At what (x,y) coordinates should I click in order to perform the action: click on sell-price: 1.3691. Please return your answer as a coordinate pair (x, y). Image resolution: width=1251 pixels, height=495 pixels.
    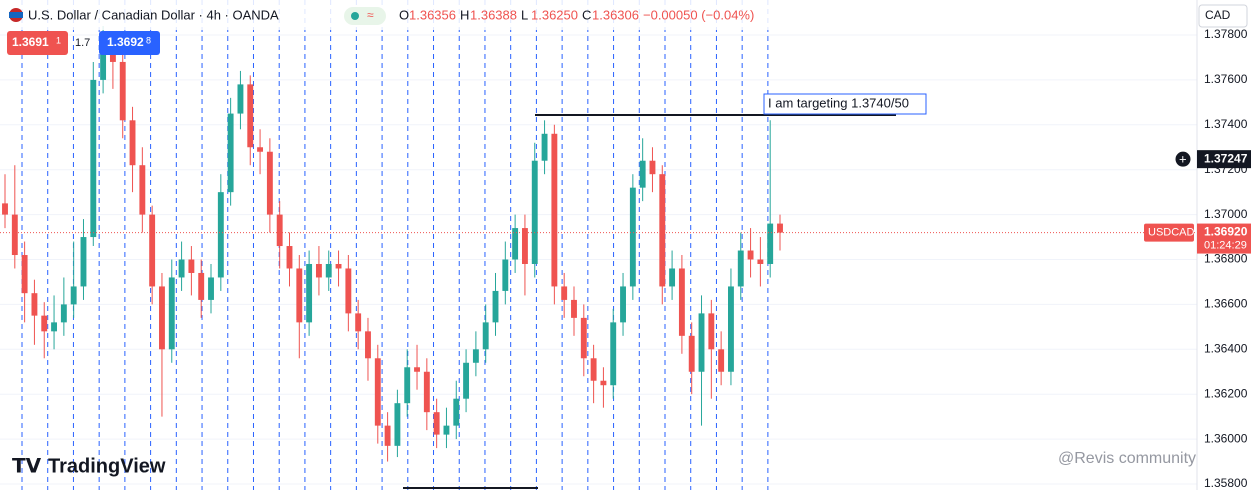
    Looking at the image, I should click on (30, 42).